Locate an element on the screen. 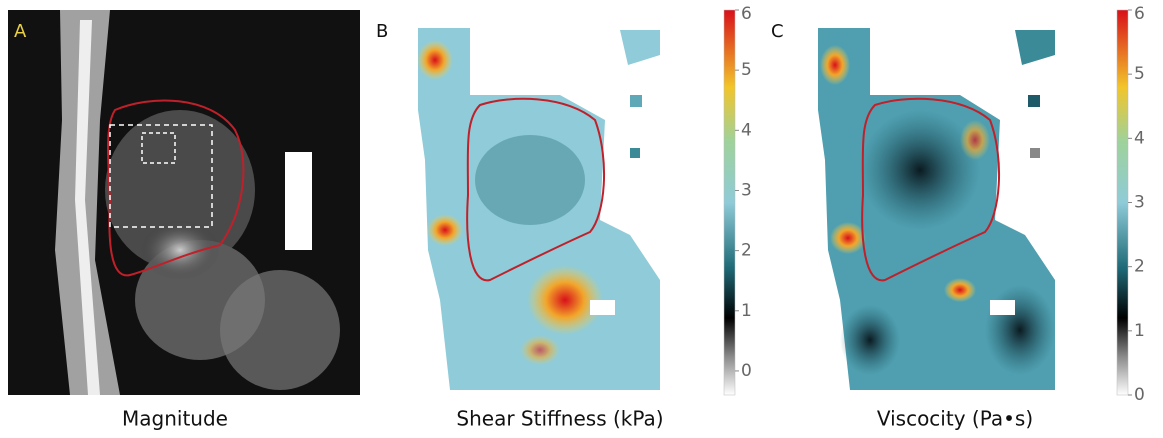  panel-letter: B is located at coordinates (382, 31).